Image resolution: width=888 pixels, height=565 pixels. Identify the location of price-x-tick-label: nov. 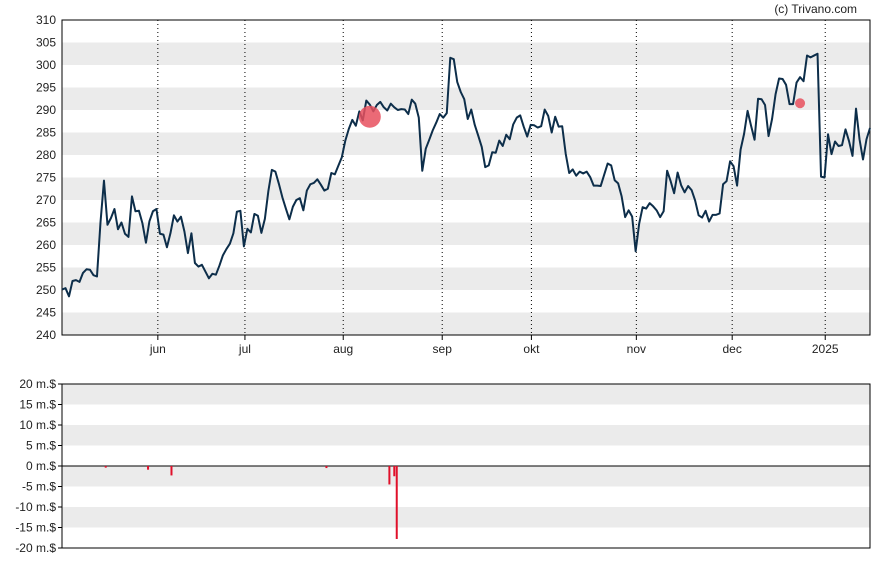
(636, 349).